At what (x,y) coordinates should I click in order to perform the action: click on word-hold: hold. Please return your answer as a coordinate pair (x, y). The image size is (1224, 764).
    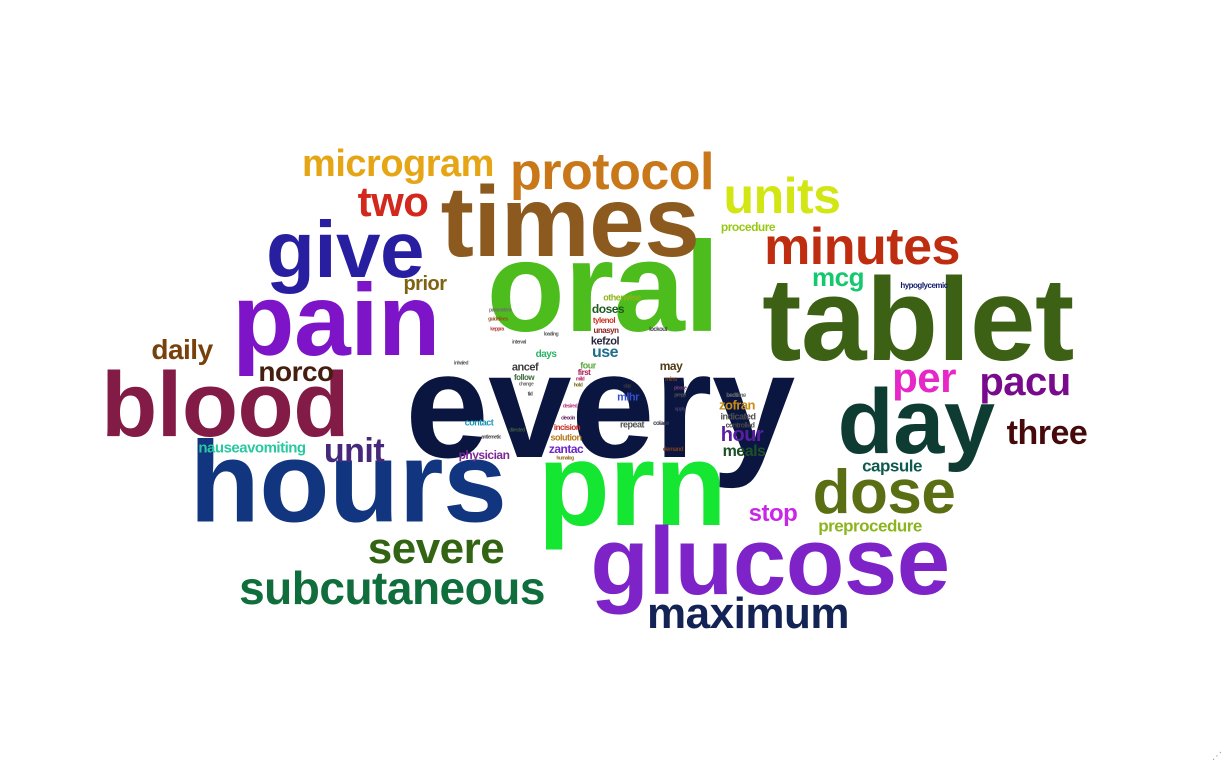
    Looking at the image, I should click on (578, 385).